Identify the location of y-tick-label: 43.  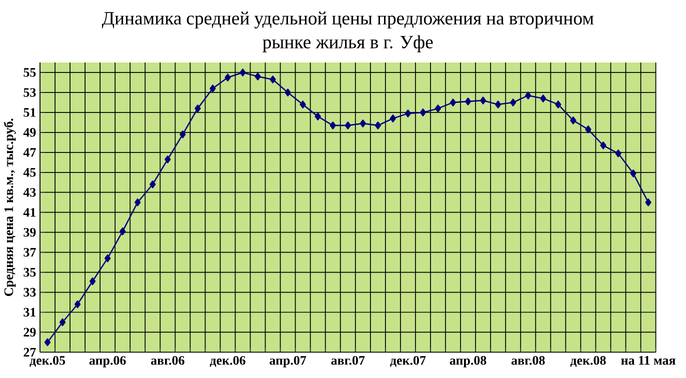
(29, 192).